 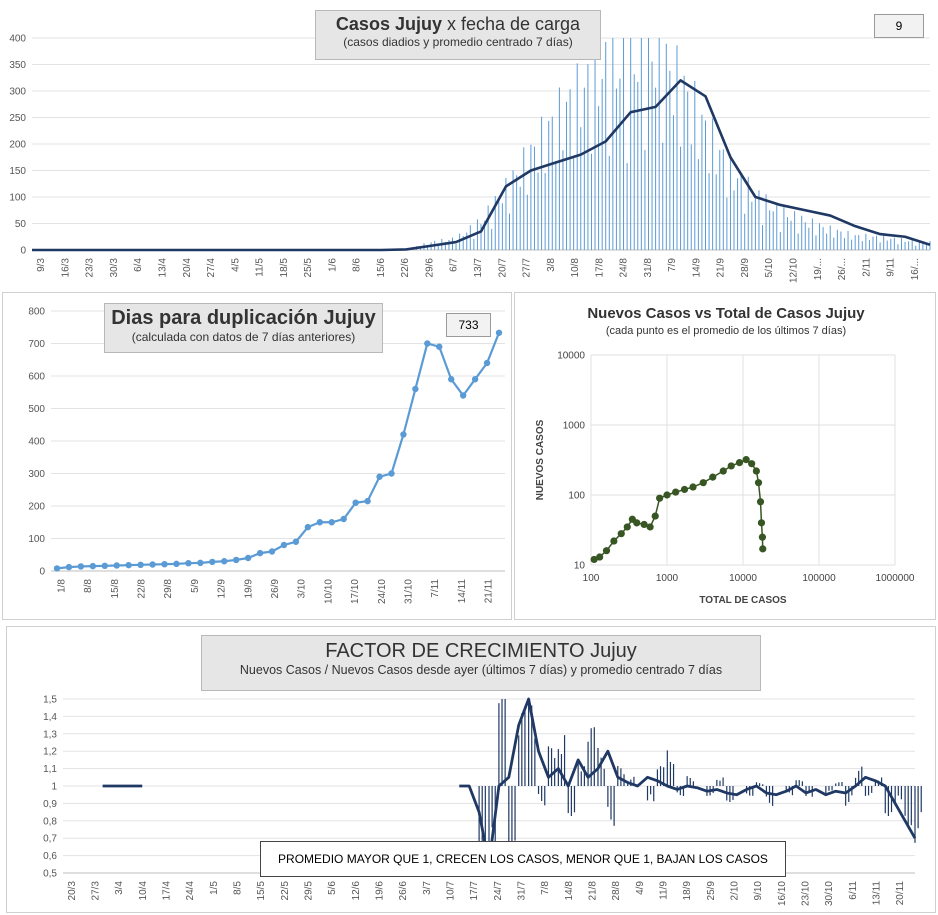 I want to click on factor-x-tick-label: 20/3, so click(x=72, y=891).